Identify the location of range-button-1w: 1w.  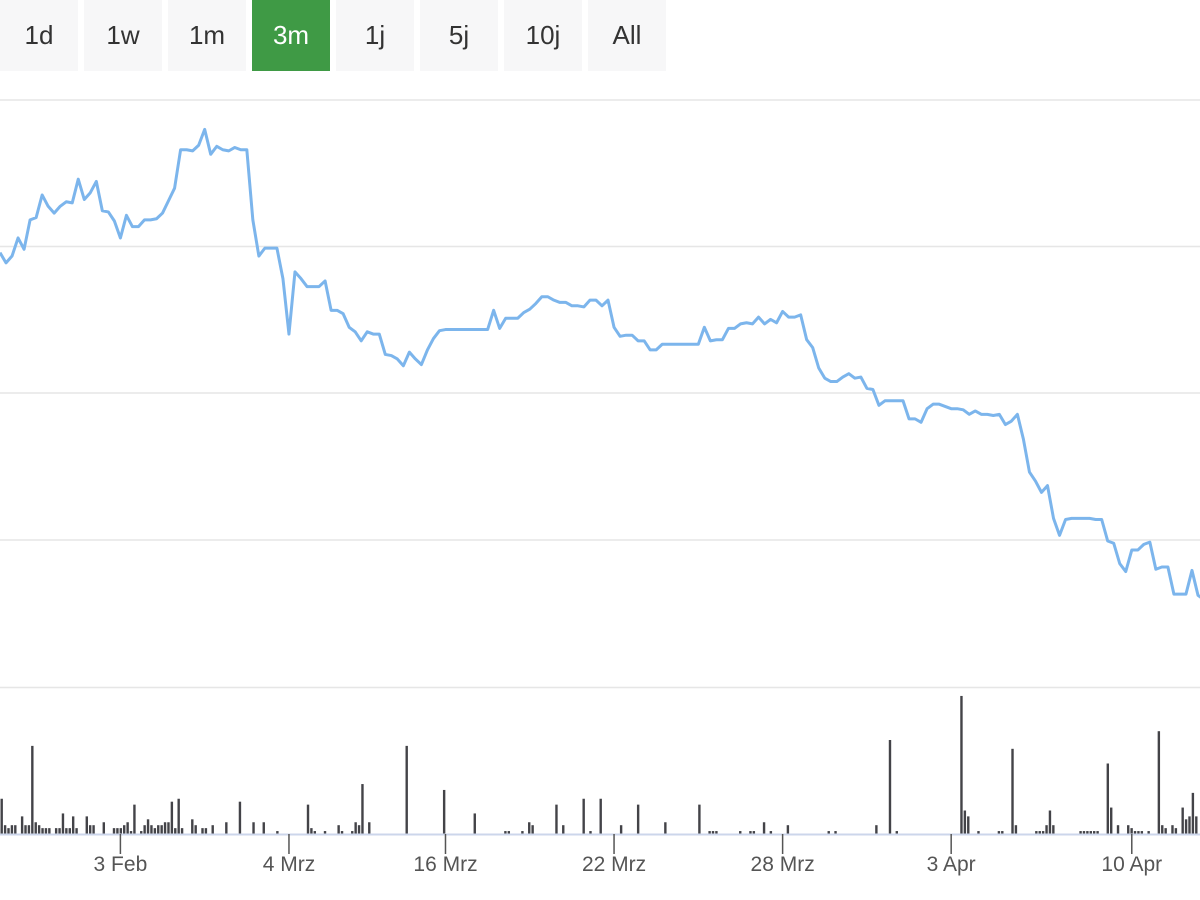
(123, 35).